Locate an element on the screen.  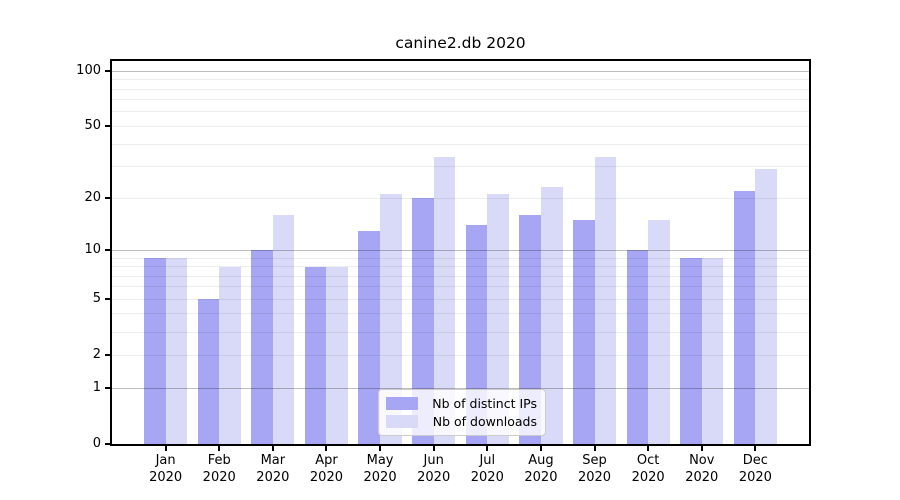
x-tick-label-jan-2020: Jan 2020 is located at coordinates (166, 469).